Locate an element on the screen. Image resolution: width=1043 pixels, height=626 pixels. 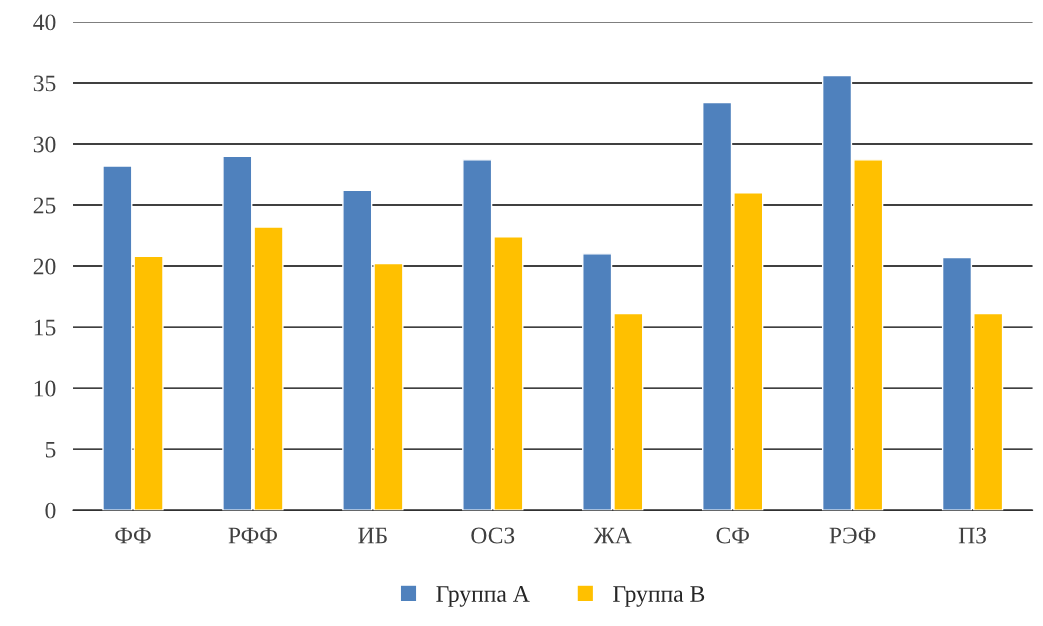
x-tick-label: РФФ is located at coordinates (252, 535).